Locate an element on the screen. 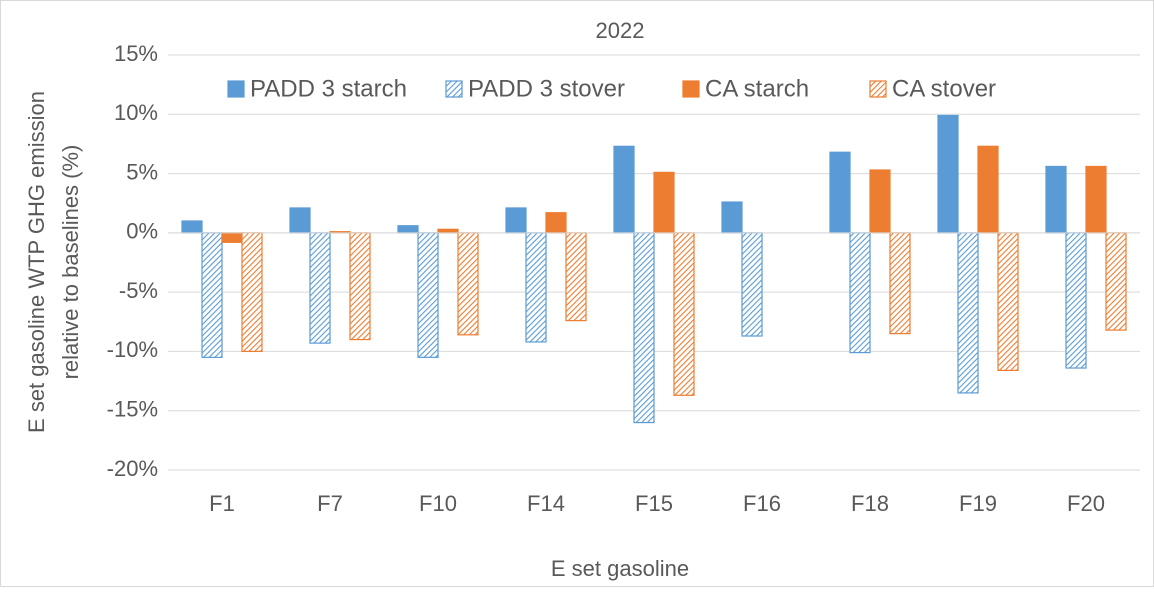 This screenshot has width=1154, height=592. y-tick-label: 15% is located at coordinates (136, 53).